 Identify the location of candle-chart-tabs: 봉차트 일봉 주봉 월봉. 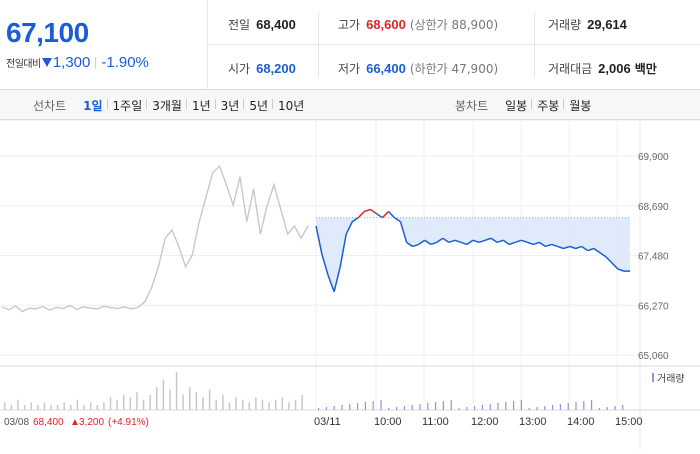
(525, 105).